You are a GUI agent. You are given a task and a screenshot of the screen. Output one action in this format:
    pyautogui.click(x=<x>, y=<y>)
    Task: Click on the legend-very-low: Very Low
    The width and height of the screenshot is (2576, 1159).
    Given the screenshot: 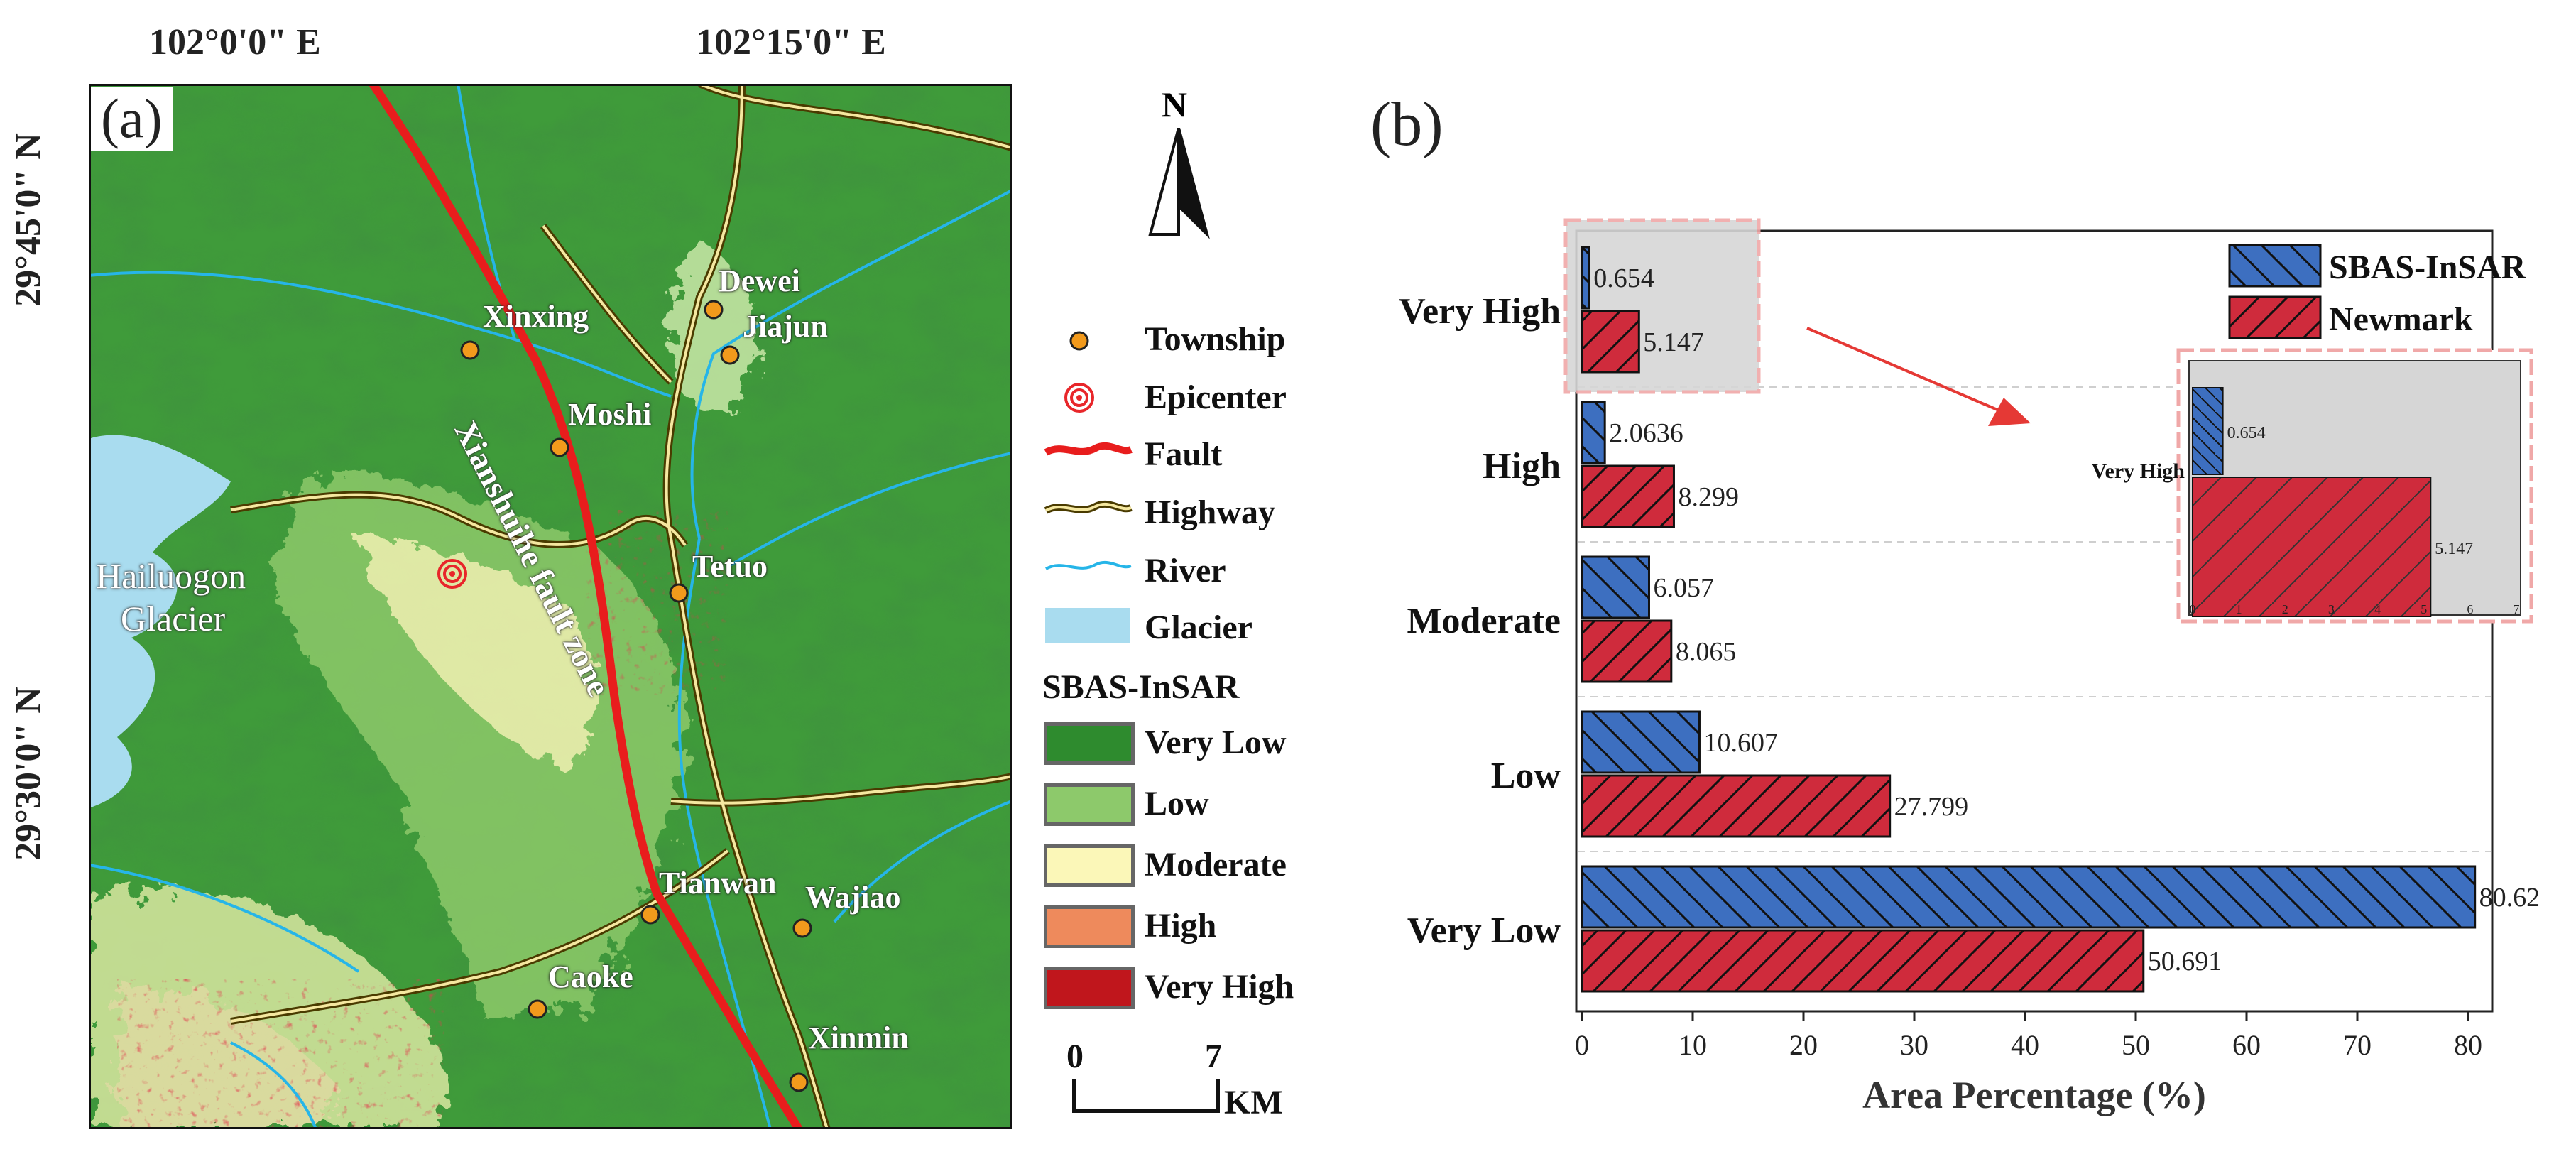 What is the action you would take?
    pyautogui.click(x=1216, y=743)
    